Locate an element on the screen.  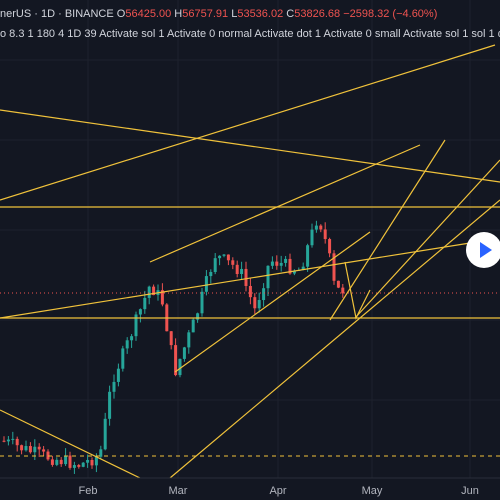
scroll-button is located at coordinates (483, 250).